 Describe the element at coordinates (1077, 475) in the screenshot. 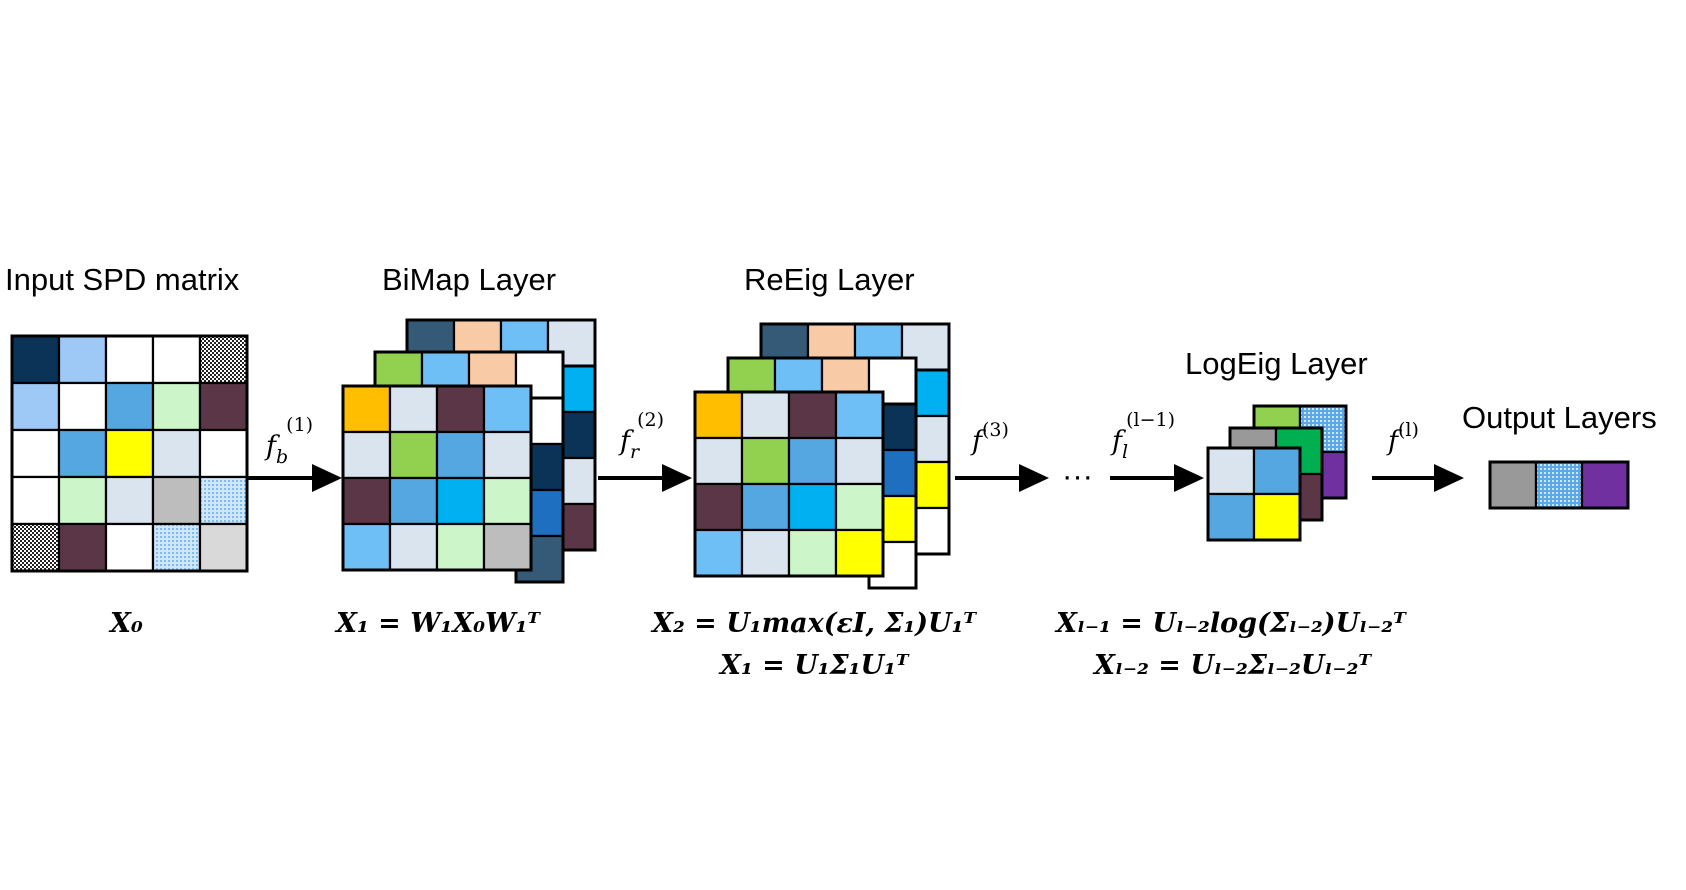

I see `ellipsis: ···` at that location.